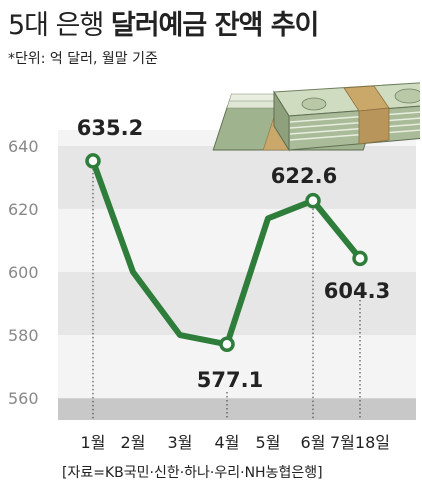 The width and height of the screenshot is (422, 500). I want to click on title-bold: 달러예금 잔액 추이, so click(215, 25).